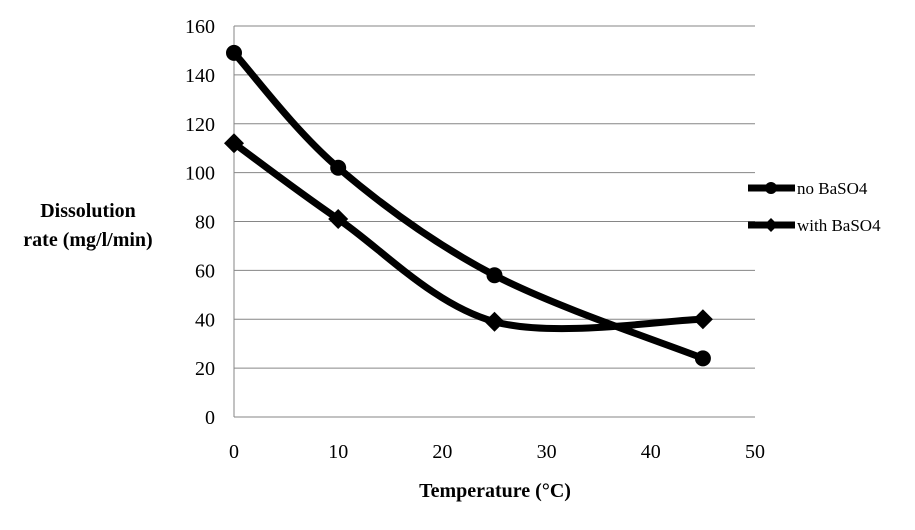 This screenshot has height=530, width=915. Describe the element at coordinates (88, 211) in the screenshot. I see `y-axis-label-line-1: Dissolution` at that location.